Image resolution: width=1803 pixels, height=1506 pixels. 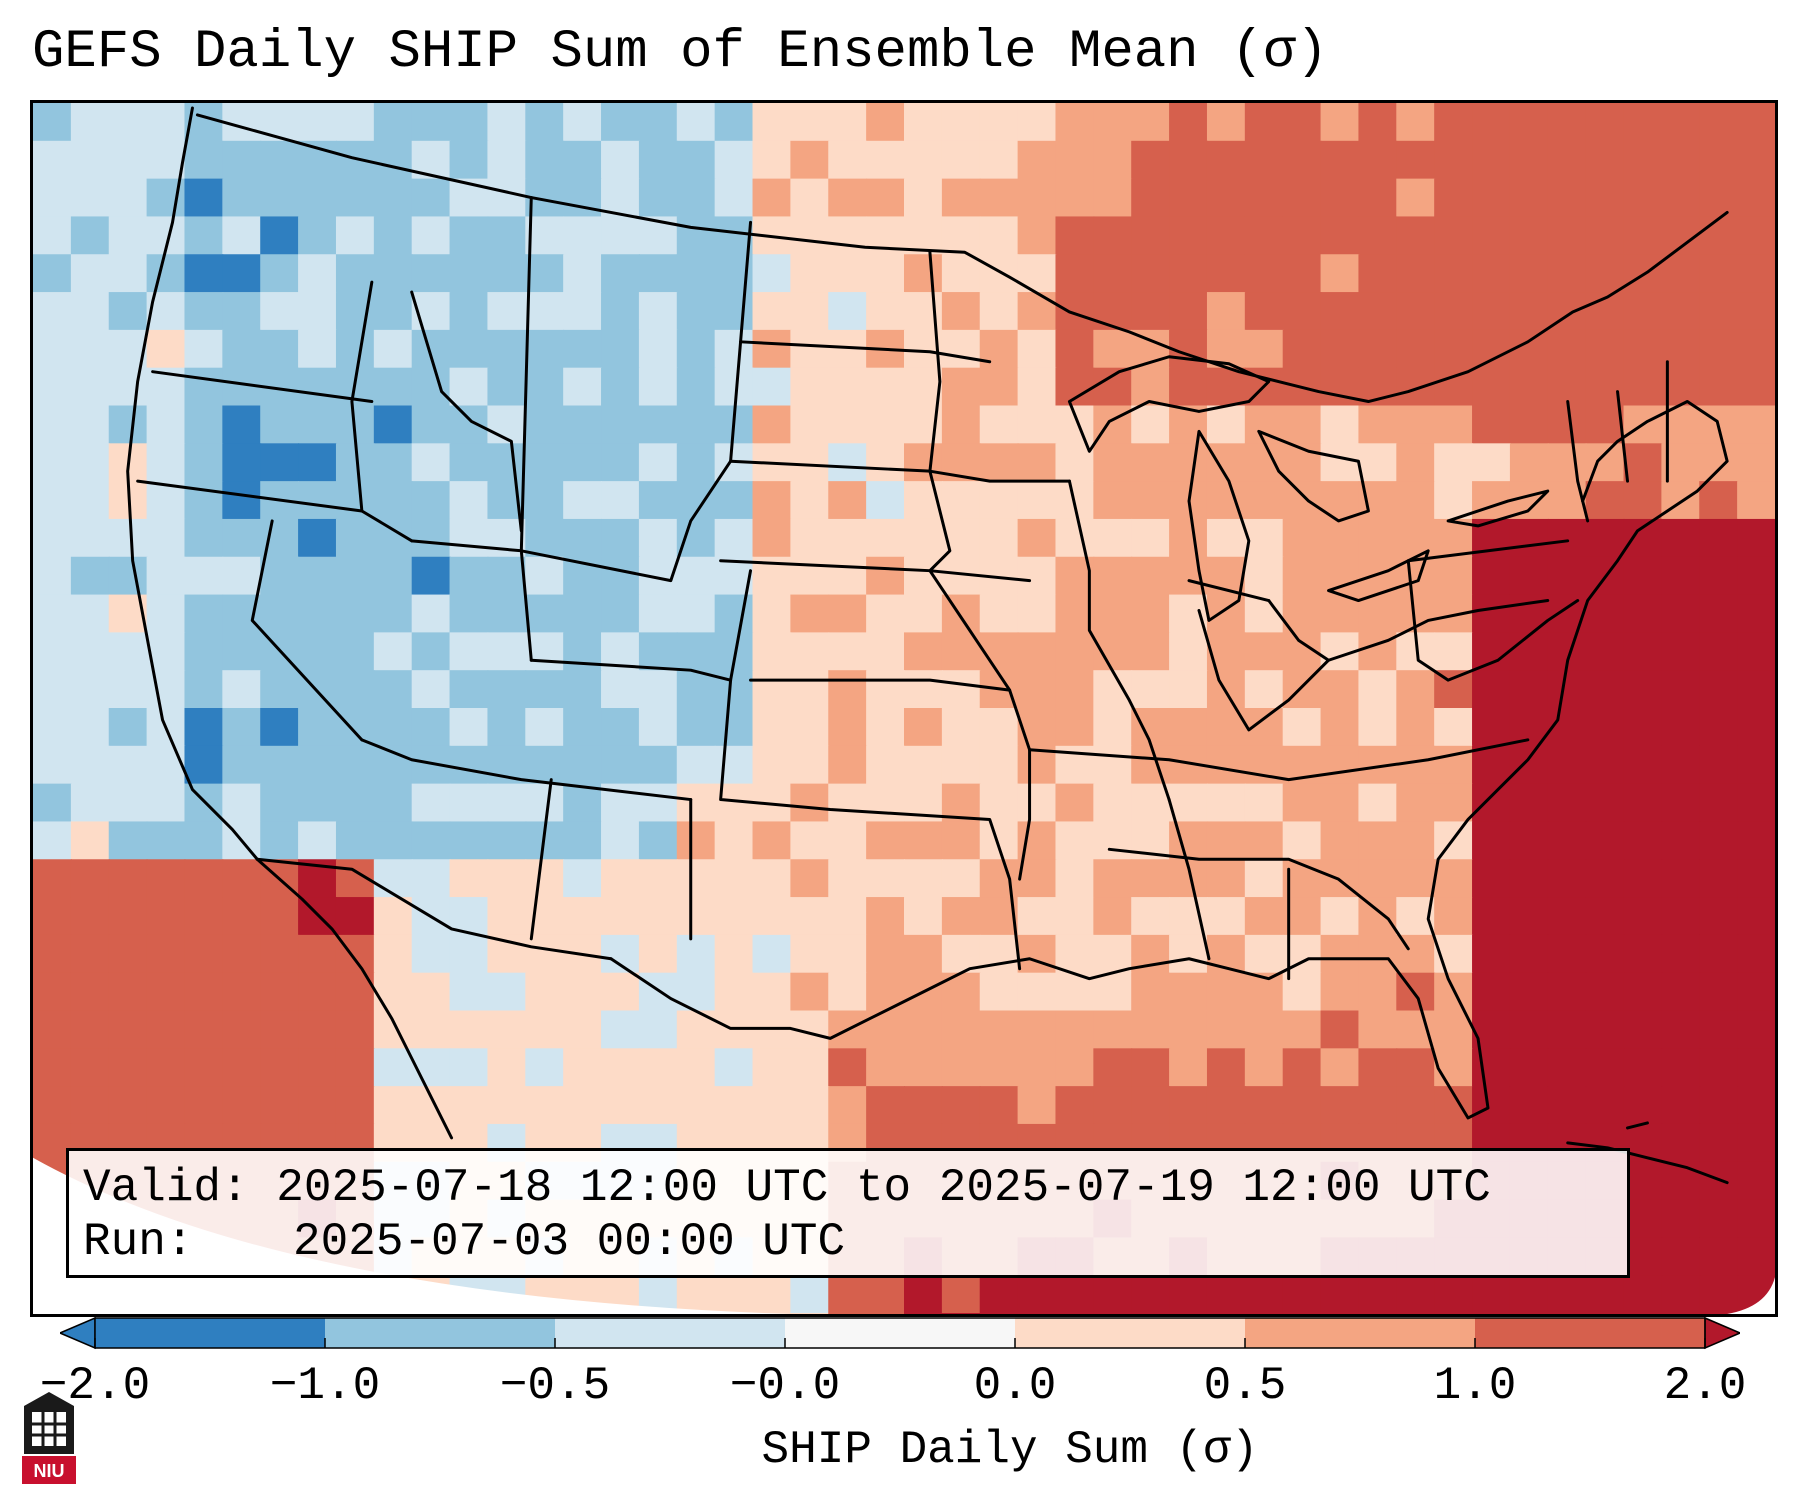 I want to click on colorbar-bin, so click(x=900, y=1333).